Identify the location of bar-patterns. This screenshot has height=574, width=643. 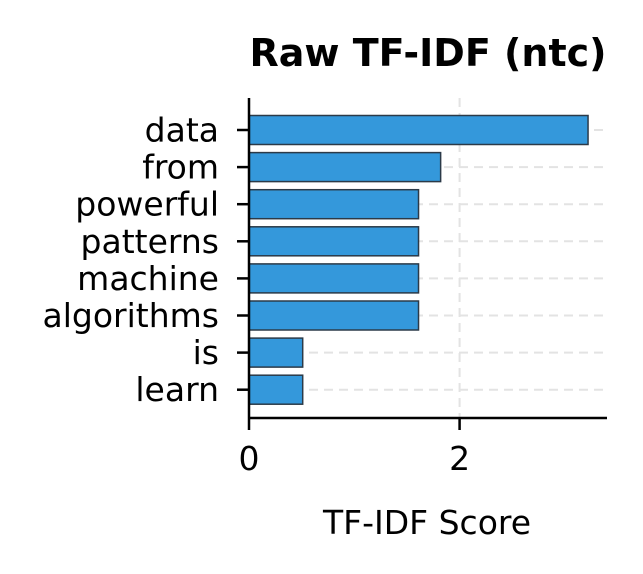
(334, 241).